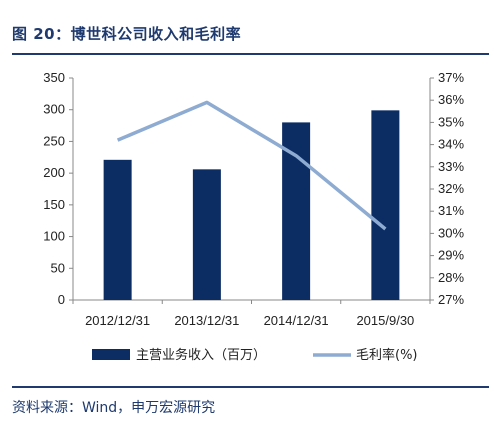  I want to click on right-tick-label: 27%, so click(451, 299).